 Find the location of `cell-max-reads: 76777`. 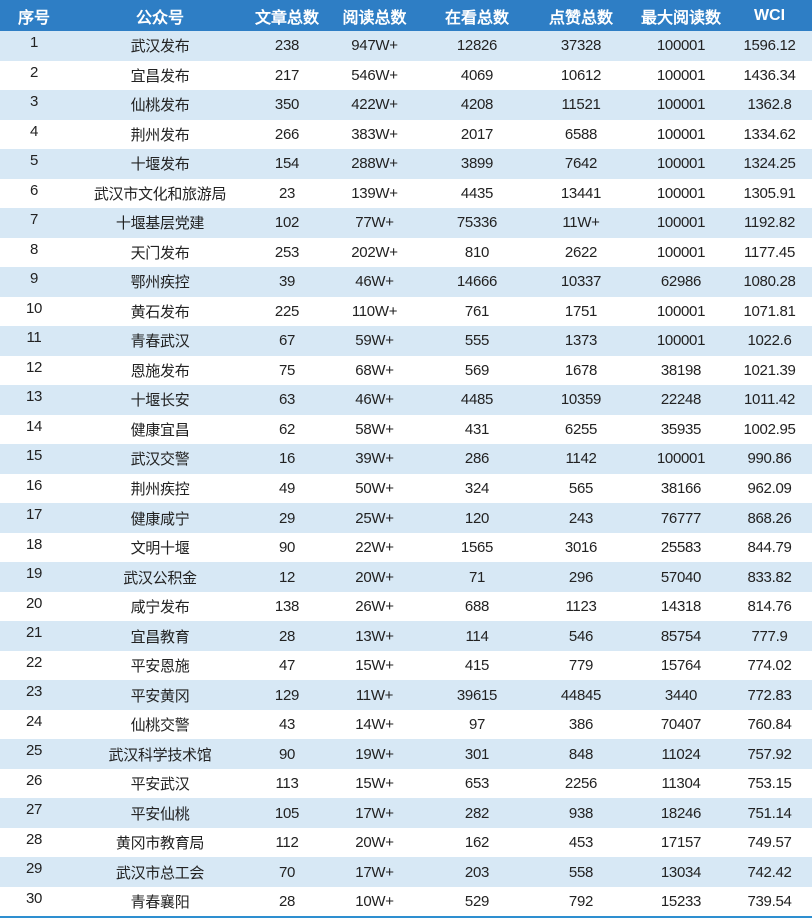

cell-max-reads: 76777 is located at coordinates (681, 518).